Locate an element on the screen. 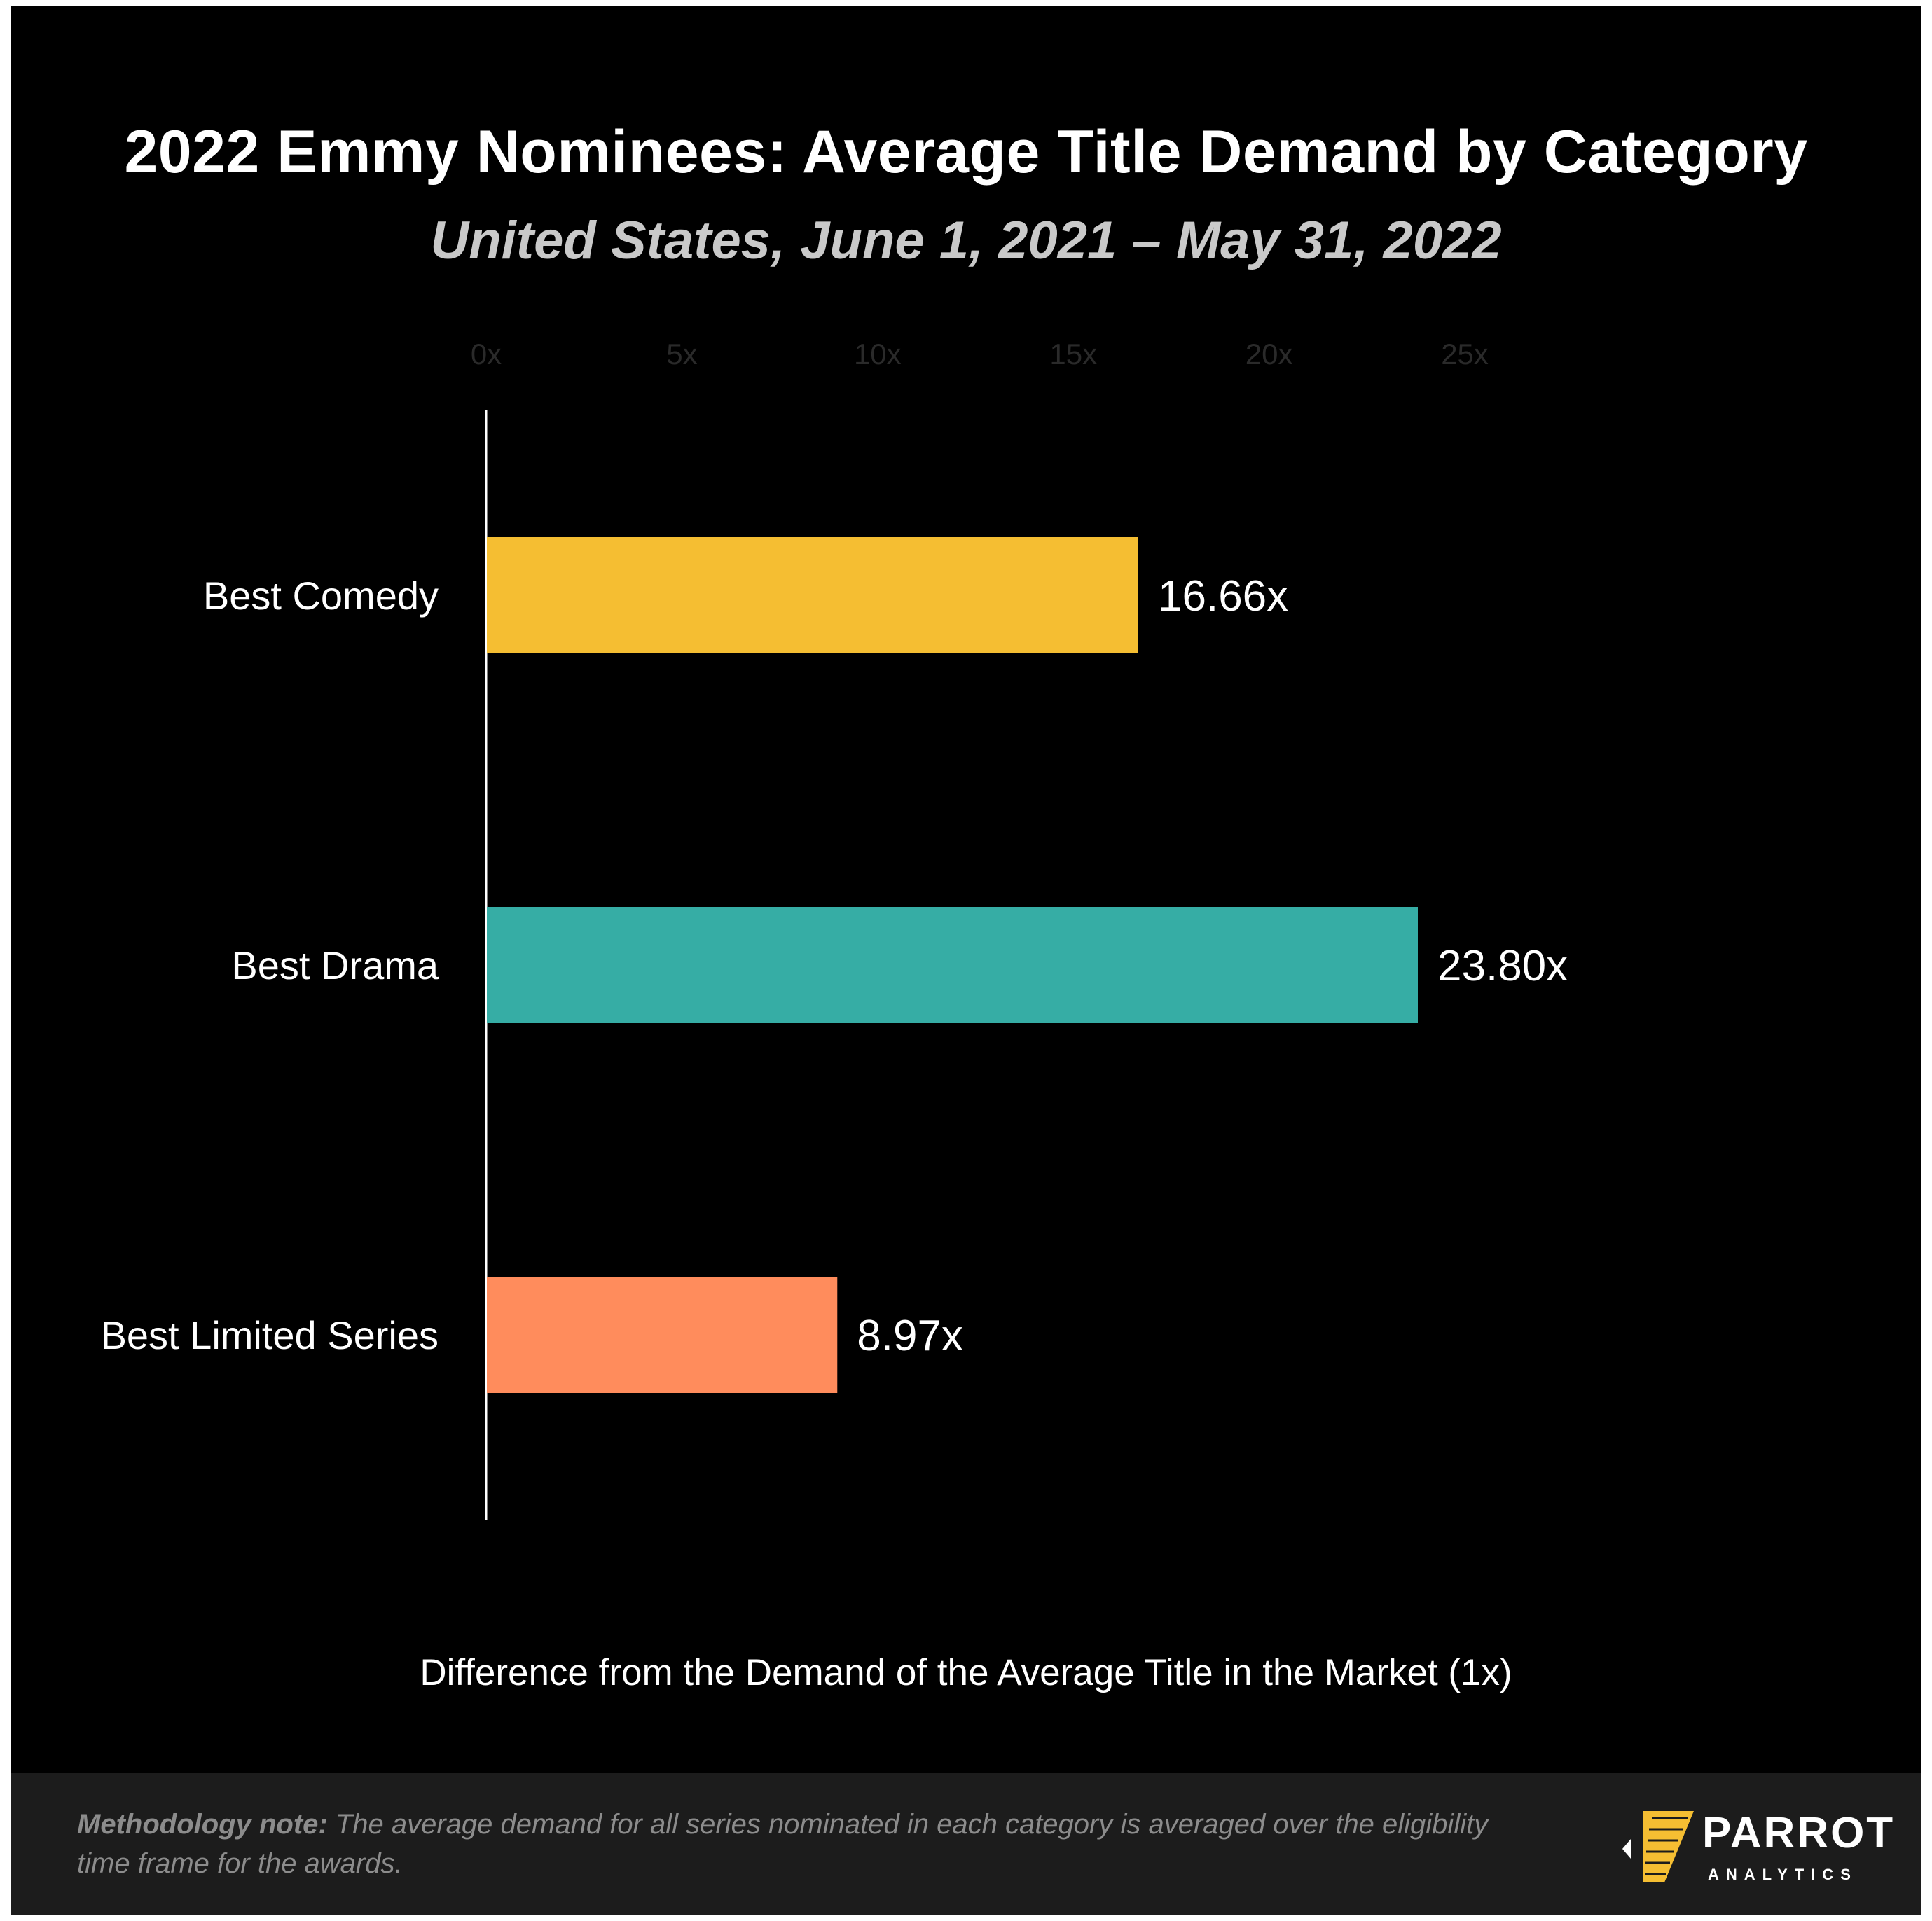  category-label-best-drama: Best Drama is located at coordinates (335, 965).